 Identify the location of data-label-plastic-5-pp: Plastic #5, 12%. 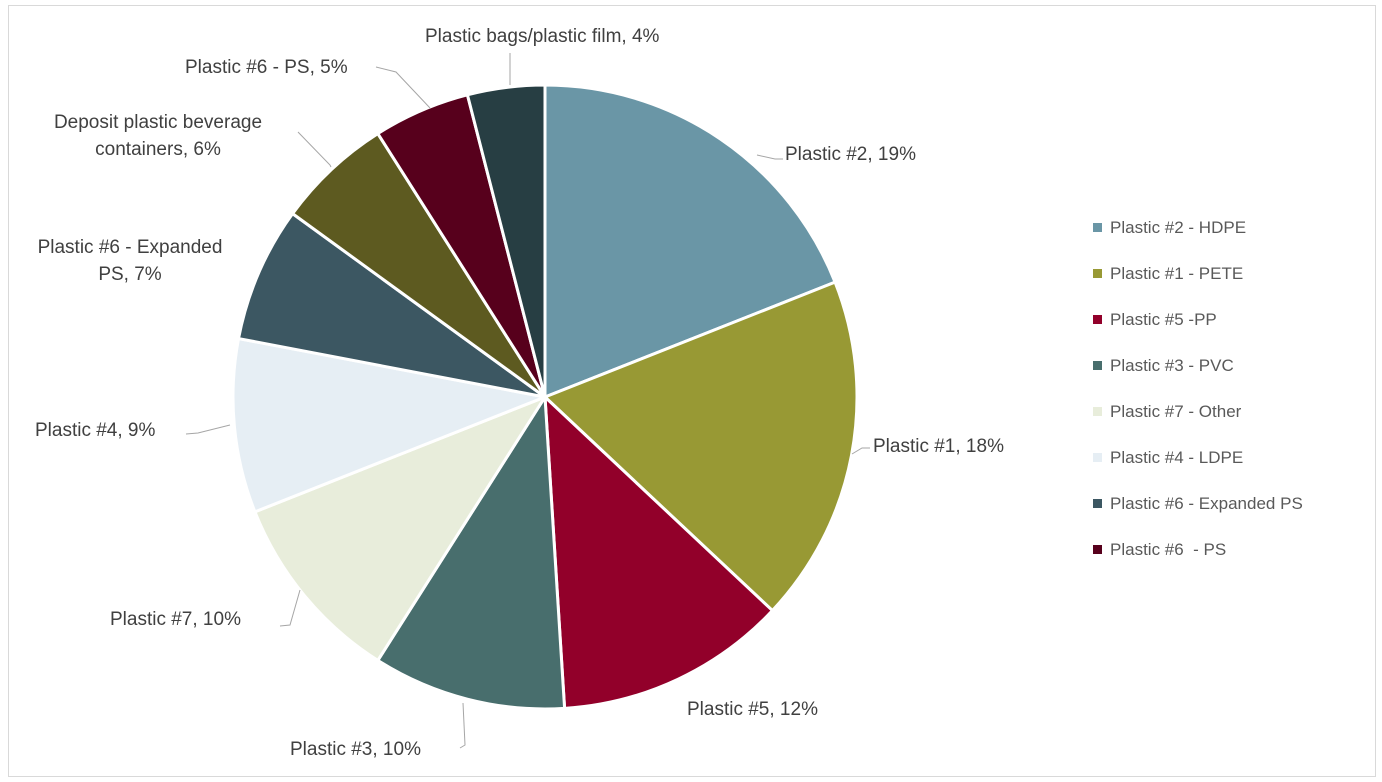
(752, 709).